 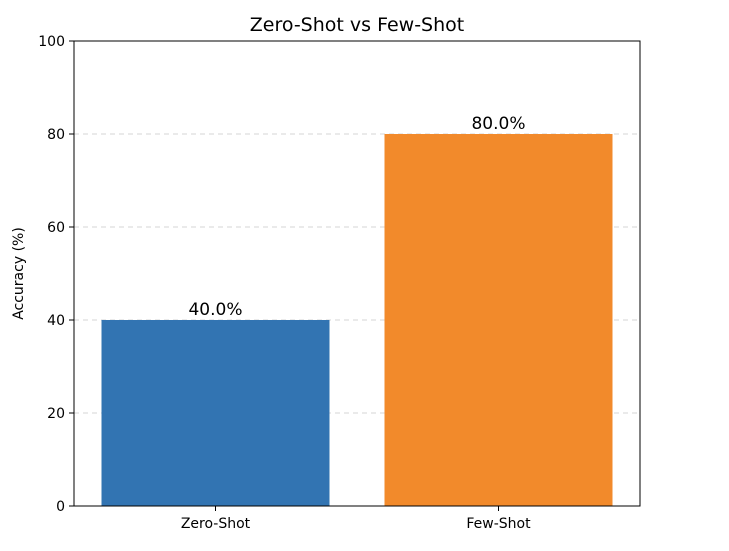 I want to click on y-tick-label: 60, so click(x=56, y=228).